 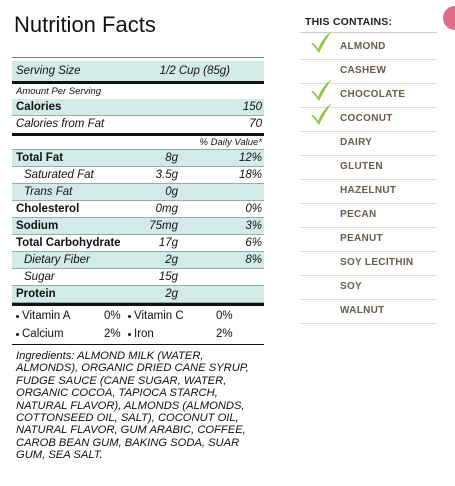 I want to click on contains-label: COCONUT, so click(x=366, y=118).